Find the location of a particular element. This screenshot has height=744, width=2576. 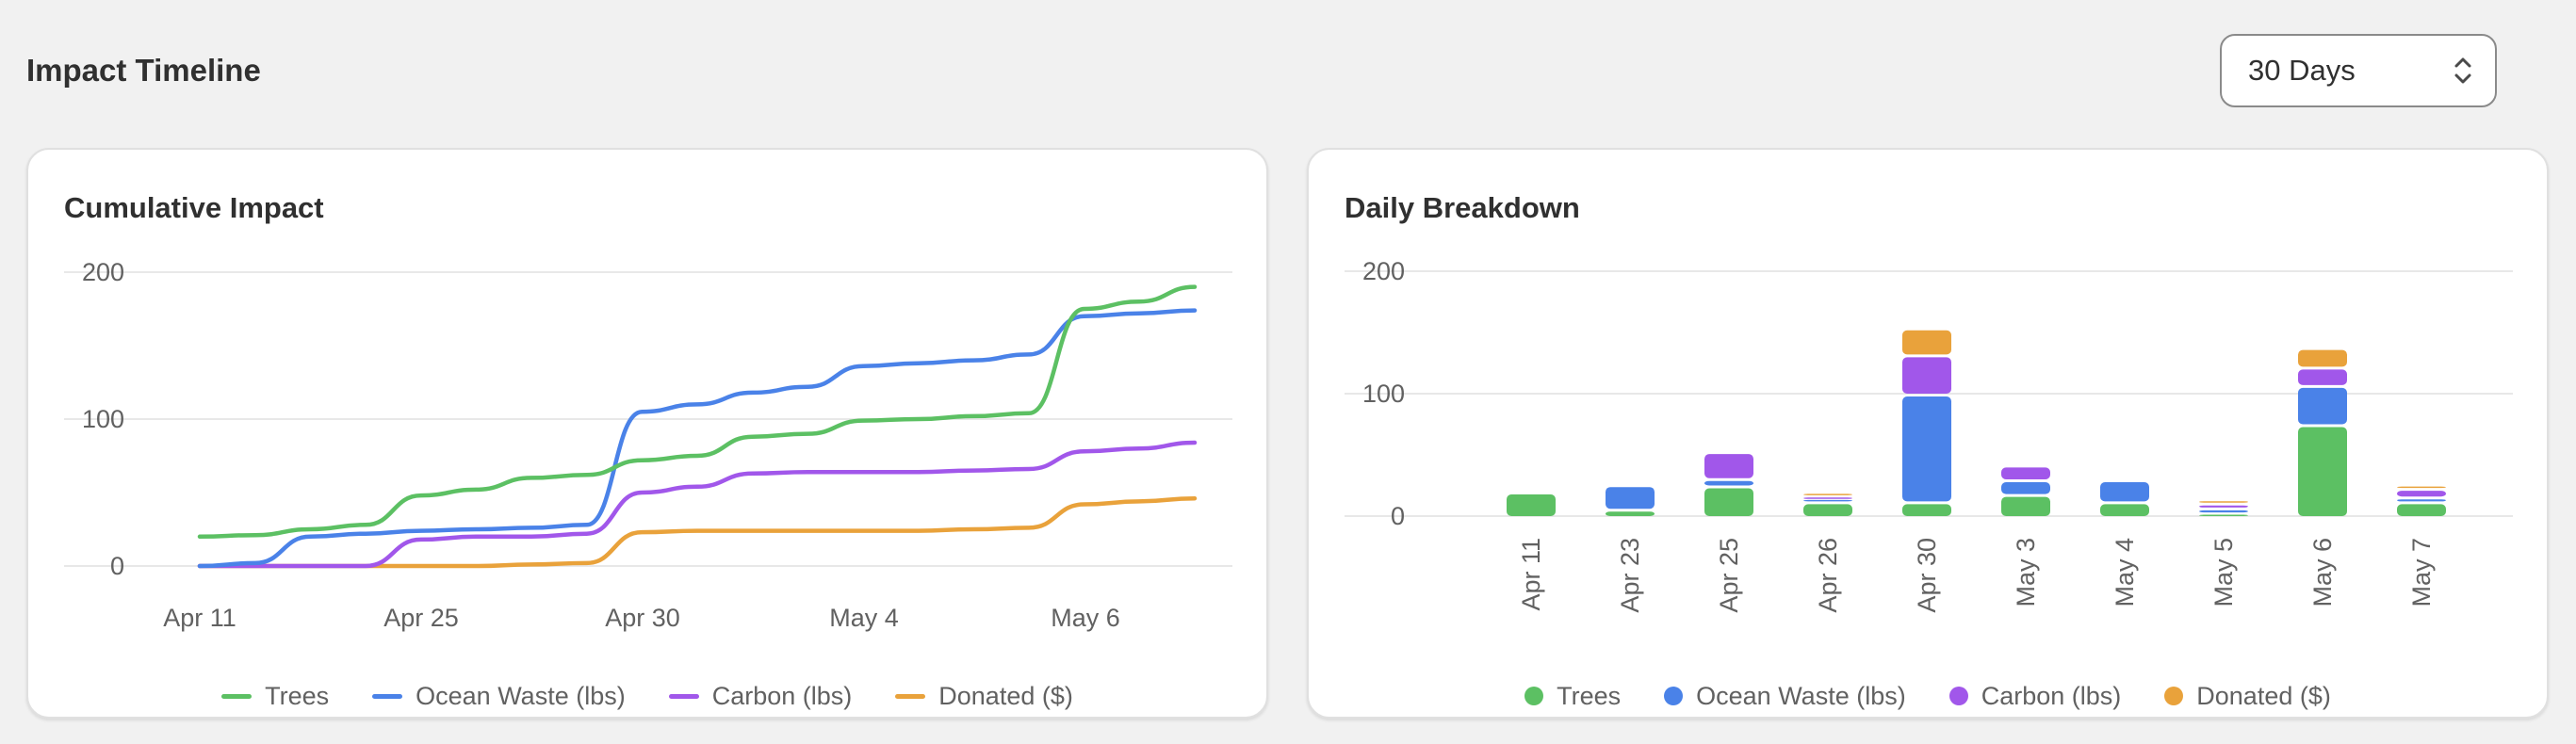

bar-may-5-donated is located at coordinates (2223, 502).